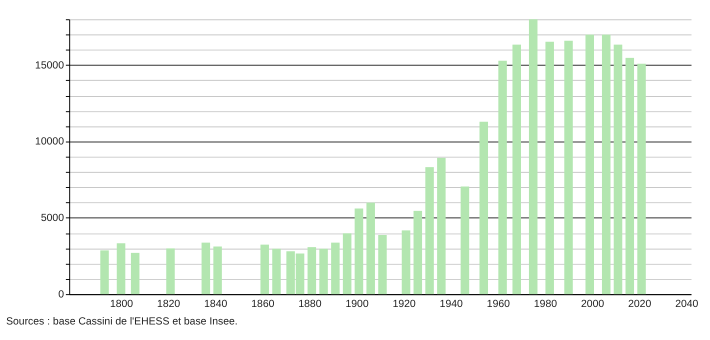  Describe the element at coordinates (49, 66) in the screenshot. I see `y-tick-label: 15000` at that location.